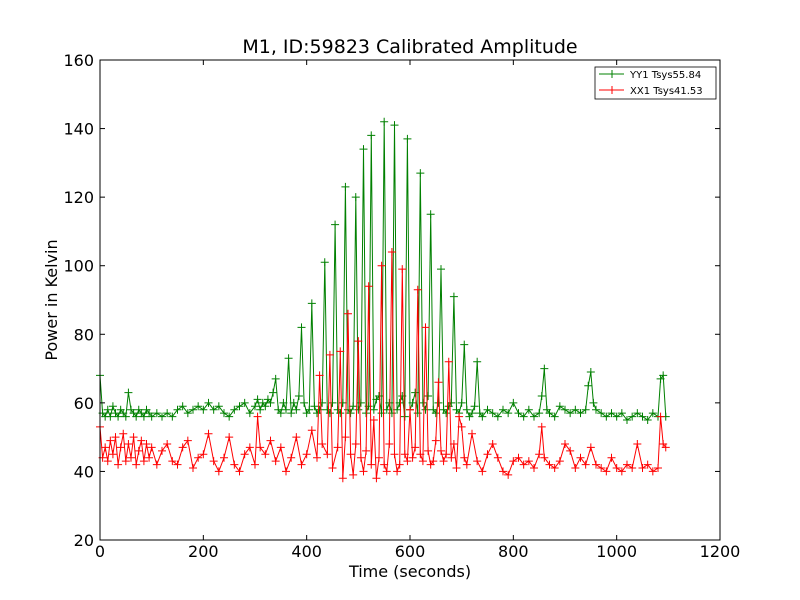 The height and width of the screenshot is (600, 800). Describe the element at coordinates (655, 83) in the screenshot. I see `legend-box` at that location.